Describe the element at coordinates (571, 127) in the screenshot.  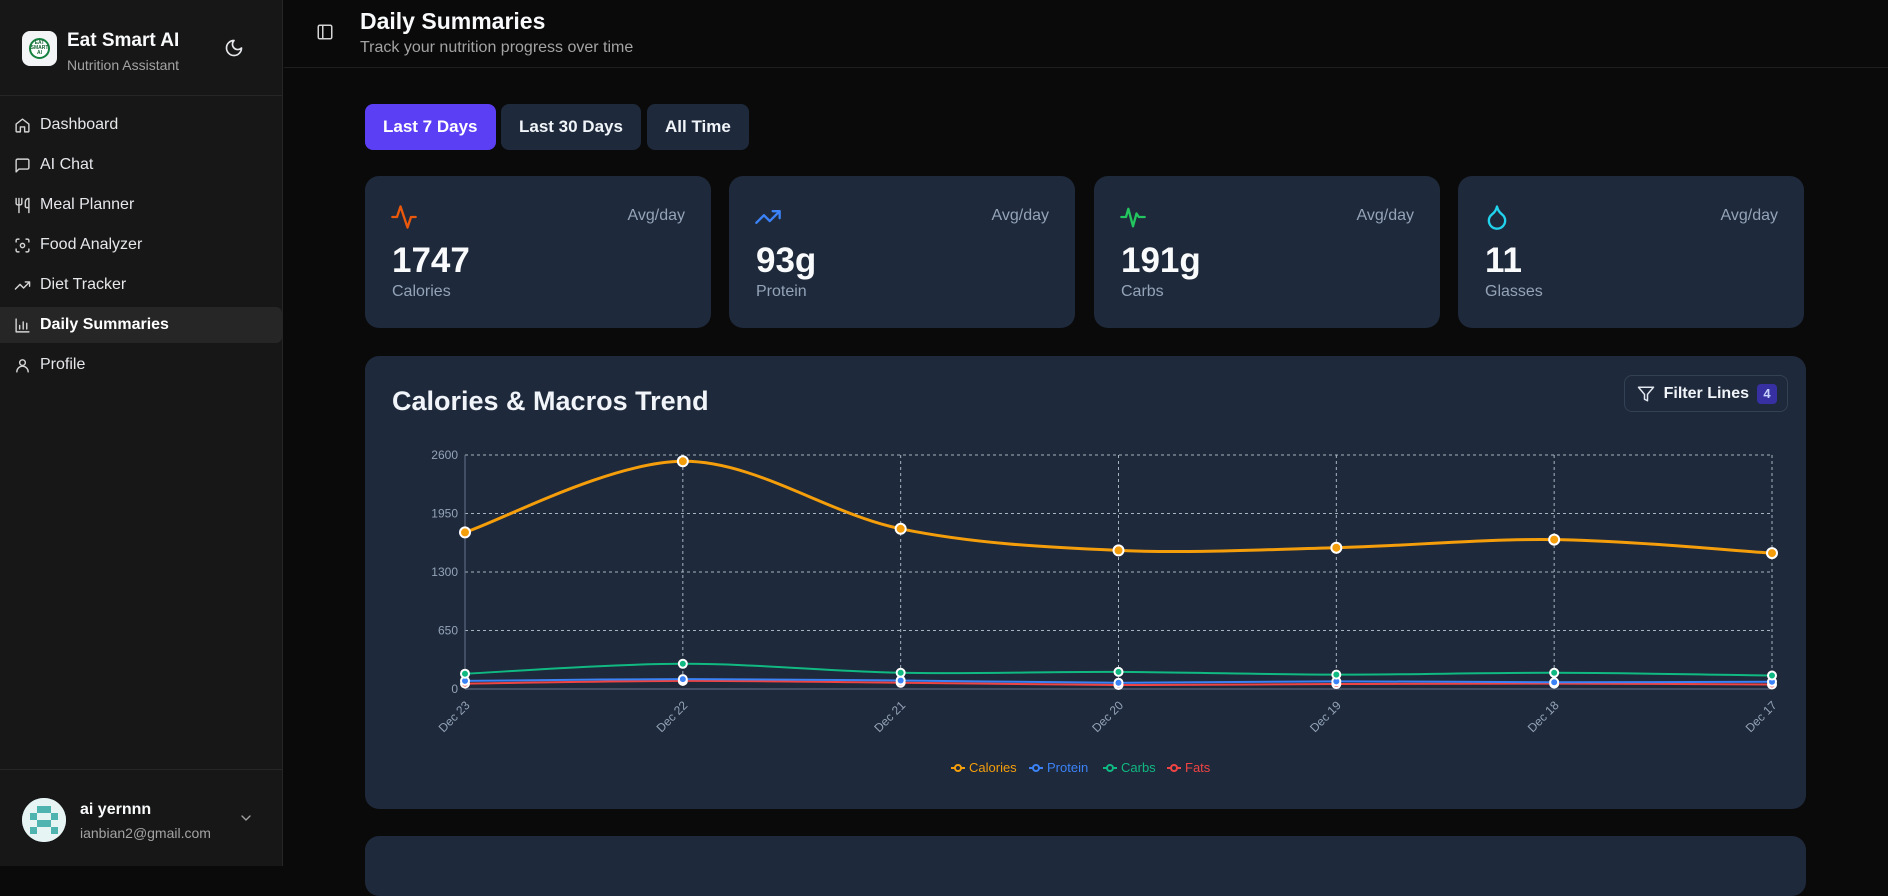
I see `range-last-30-days-button: Last 30 Days` at that location.